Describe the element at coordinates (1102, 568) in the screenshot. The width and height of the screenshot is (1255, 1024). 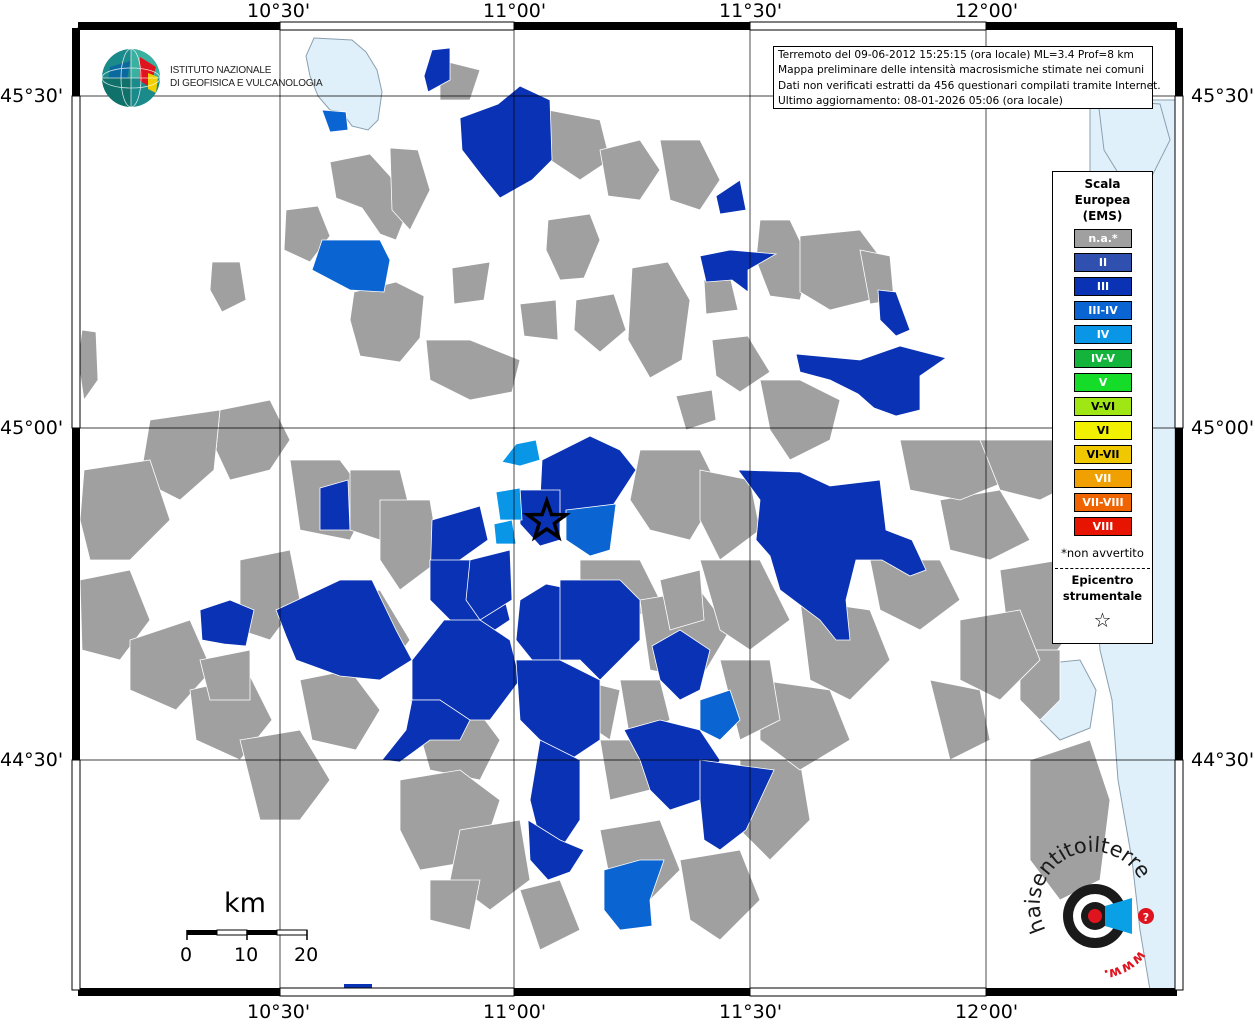
I see `legend-divider` at that location.